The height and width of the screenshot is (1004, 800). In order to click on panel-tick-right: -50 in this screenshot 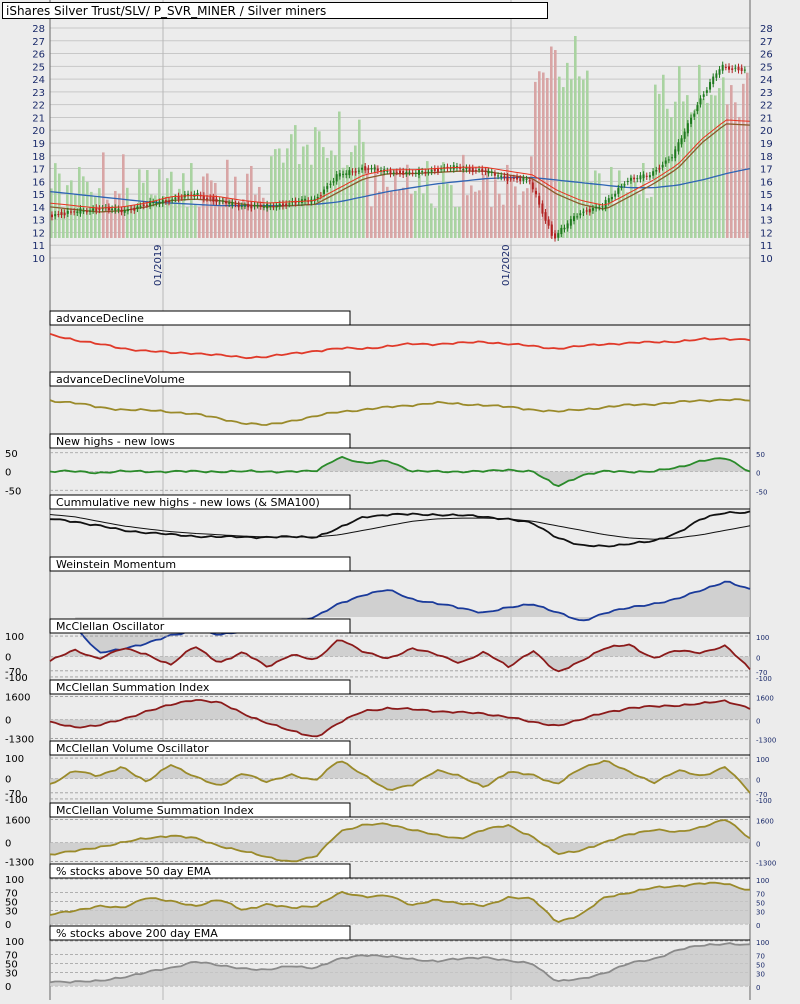, I will do `click(761, 492)`.